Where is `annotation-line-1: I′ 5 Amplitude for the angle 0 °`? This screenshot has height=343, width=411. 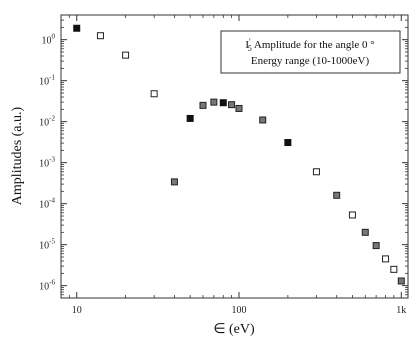
annotation-line-1: I′ 5 Amplitude for the angle 0 ° is located at coordinates (309, 45).